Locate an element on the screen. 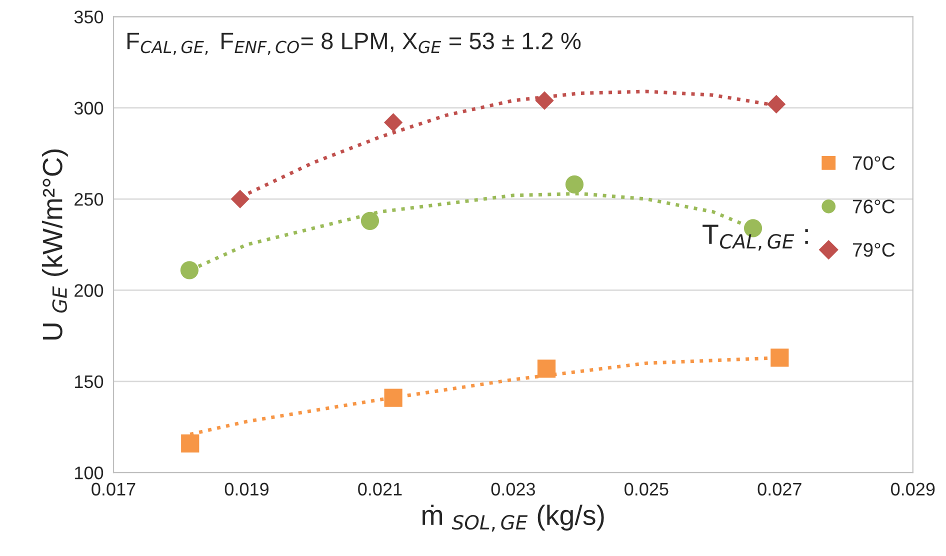  y-tick-label: 150 is located at coordinates (89, 381).